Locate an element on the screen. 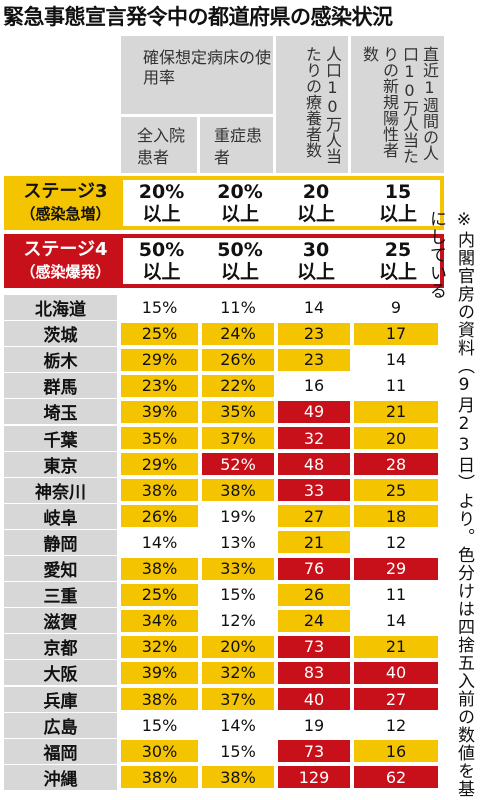 The width and height of the screenshot is (481, 800). table-row: 愛知 38% 33% 76 29 is located at coordinates (224, 568).